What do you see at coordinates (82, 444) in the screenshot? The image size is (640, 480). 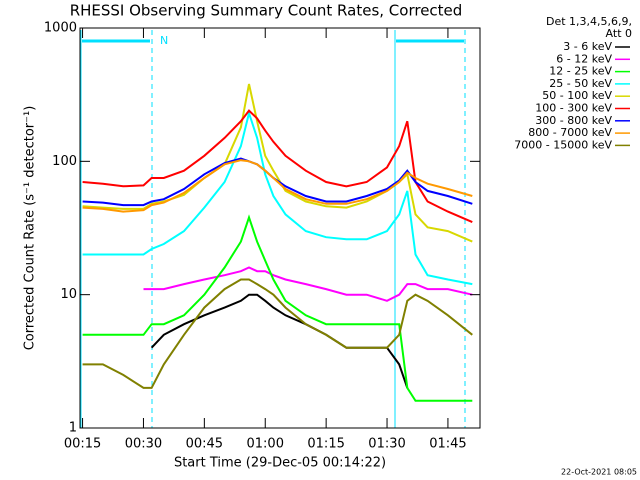 I see `x-tick-label: 00:15` at bounding box center [82, 444].